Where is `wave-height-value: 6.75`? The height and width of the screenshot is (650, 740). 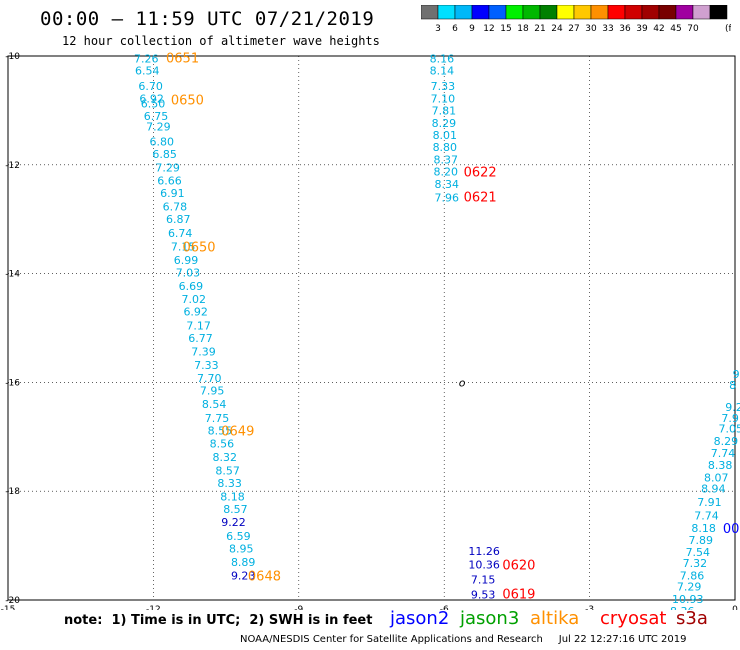
wave-height-value: 6.75 is located at coordinates (156, 116).